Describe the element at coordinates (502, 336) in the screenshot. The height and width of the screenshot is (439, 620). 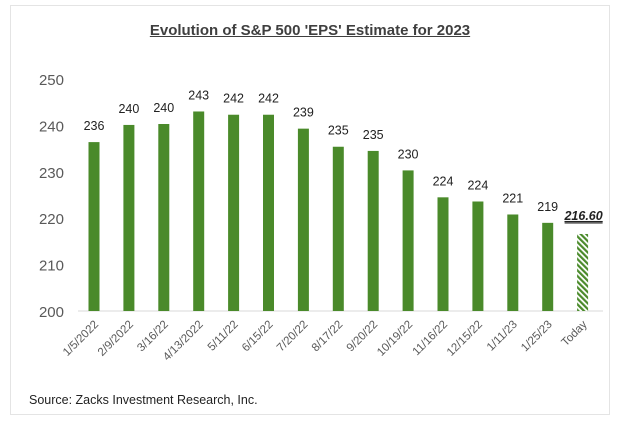
I see `x-tick-label: 1/11/23` at that location.